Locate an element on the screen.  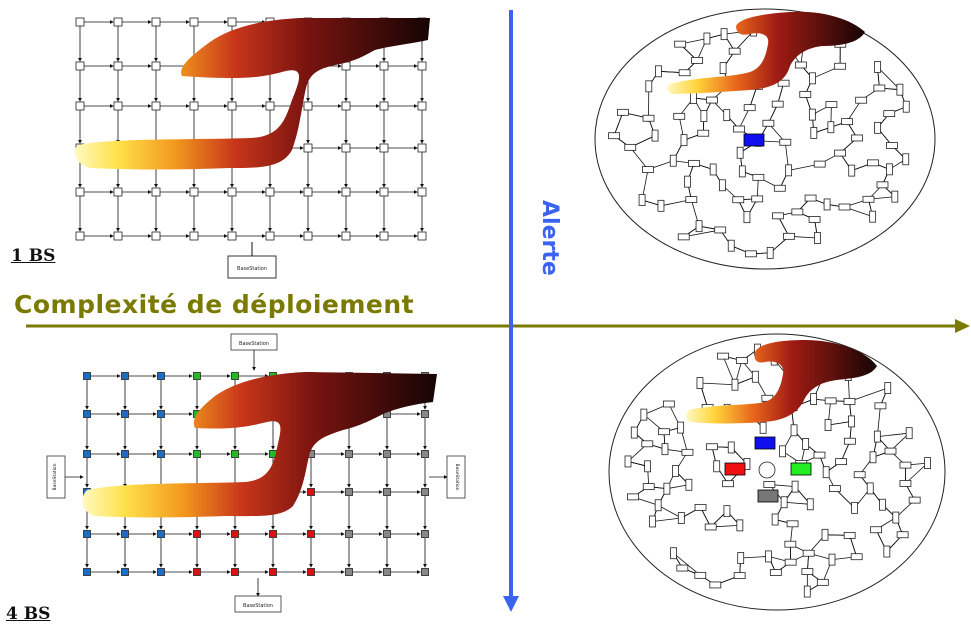
alert-label: Alerte is located at coordinates (549, 238).